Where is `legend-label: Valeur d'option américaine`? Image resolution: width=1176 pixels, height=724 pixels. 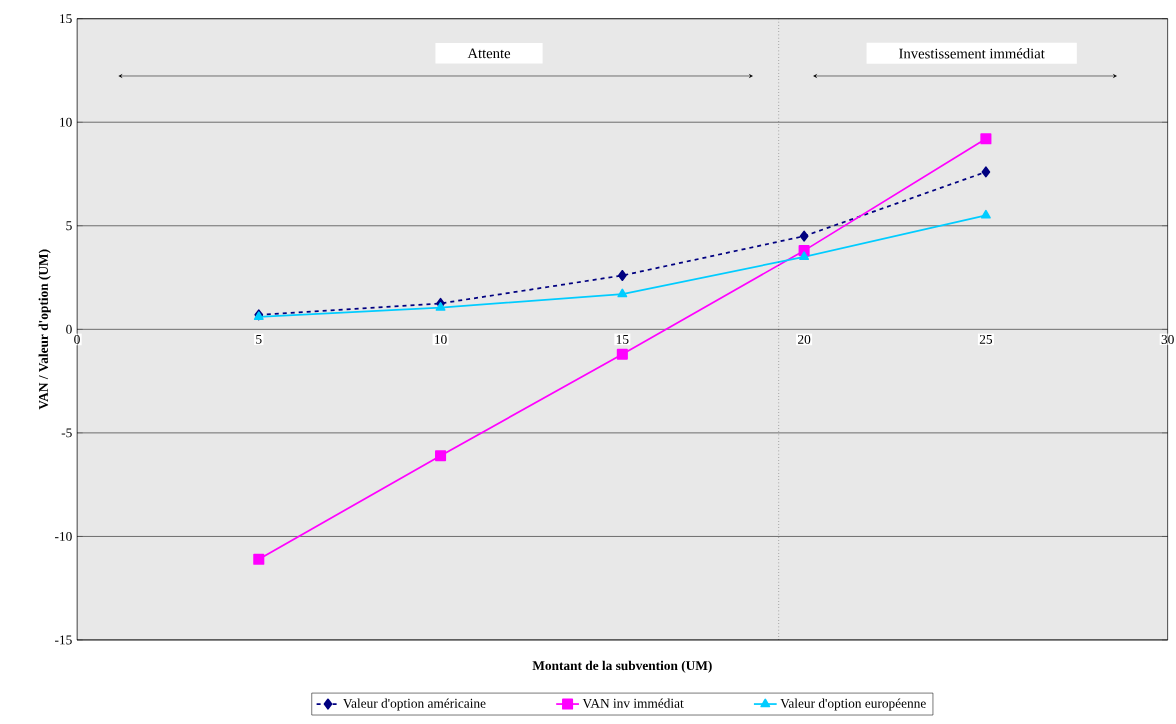 legend-label: Valeur d'option américaine is located at coordinates (414, 704).